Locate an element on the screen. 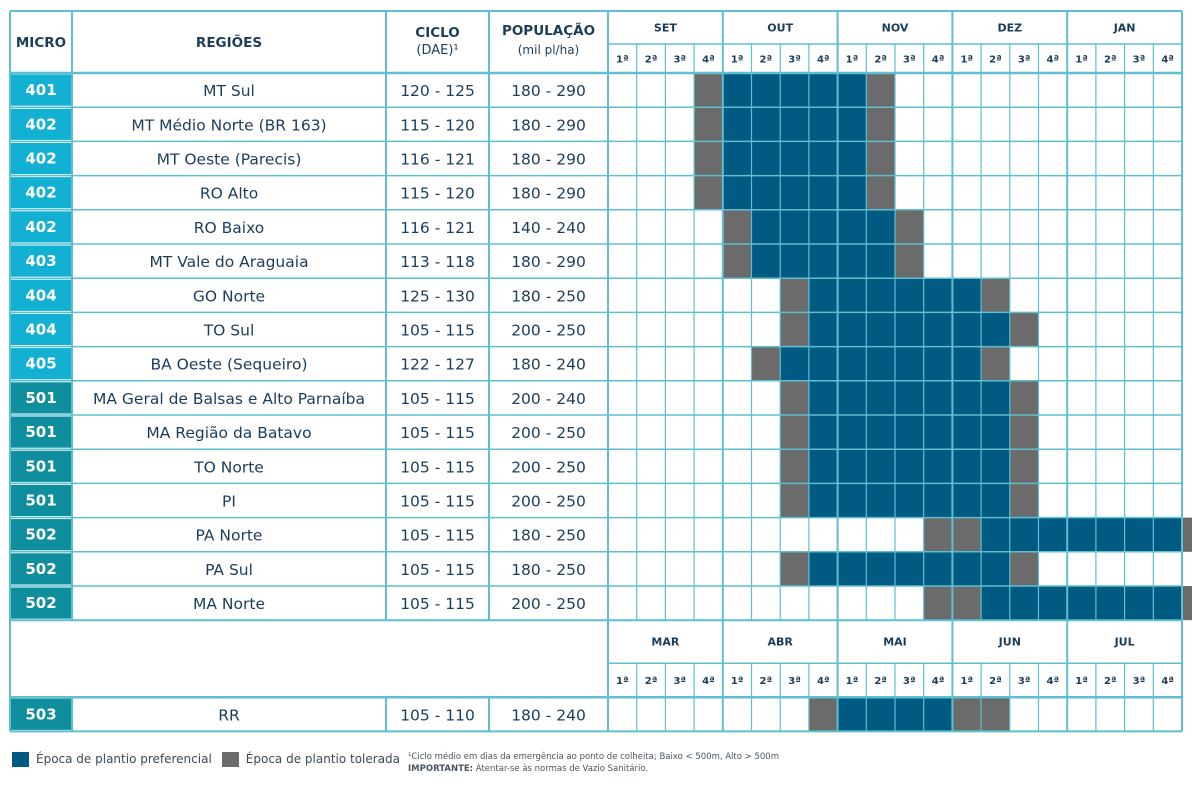  bottom-month-label: MAI is located at coordinates (895, 642).